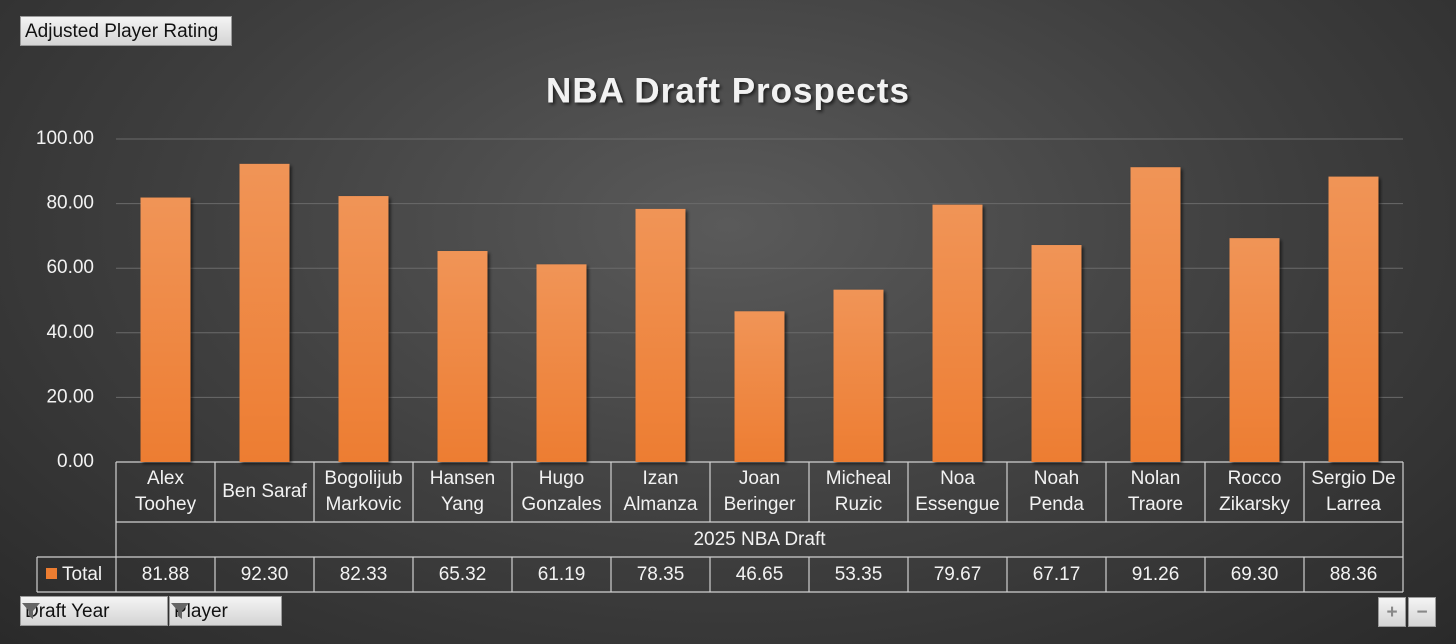 This screenshot has width=1456, height=644. What do you see at coordinates (165, 574) in the screenshot?
I see `value-label: 81.88` at bounding box center [165, 574].